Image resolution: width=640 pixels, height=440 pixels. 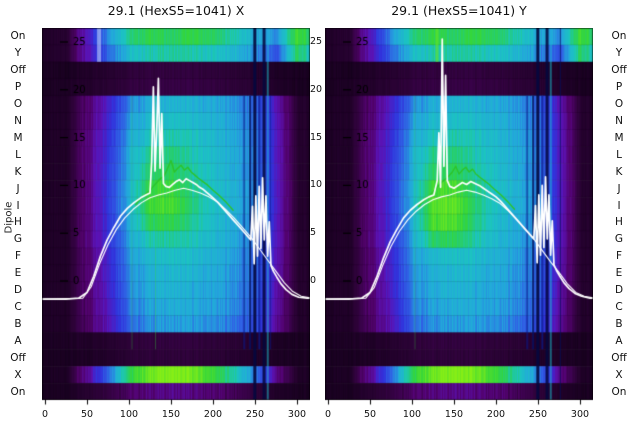 What do you see at coordinates (619, 273) in the screenshot?
I see `row-label-right-14-e: E` at bounding box center [619, 273].